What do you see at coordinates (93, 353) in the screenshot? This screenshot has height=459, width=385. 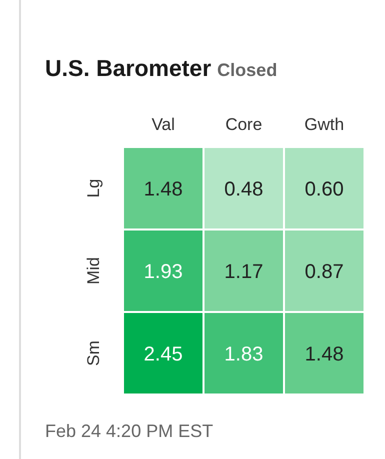 I see `y-tick-label: Sm` at bounding box center [93, 353].